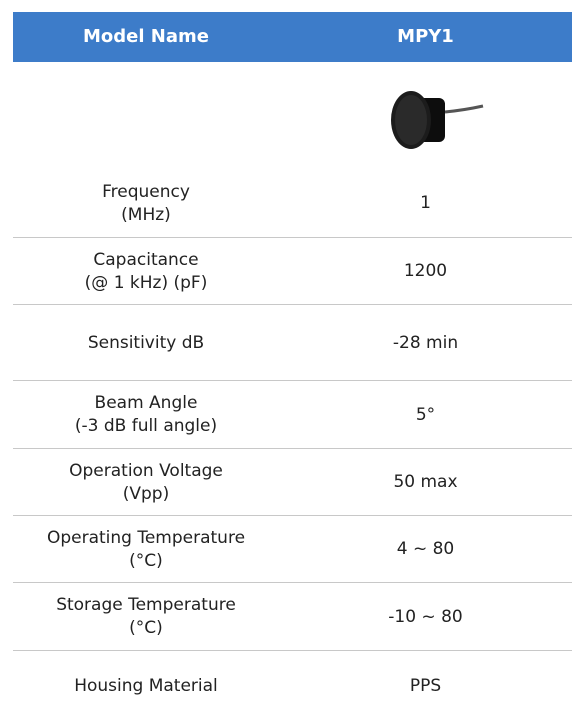 This screenshot has width=585, height=721. I want to click on spec-label: Beam Angle (-3 dB full angle), so click(146, 415).